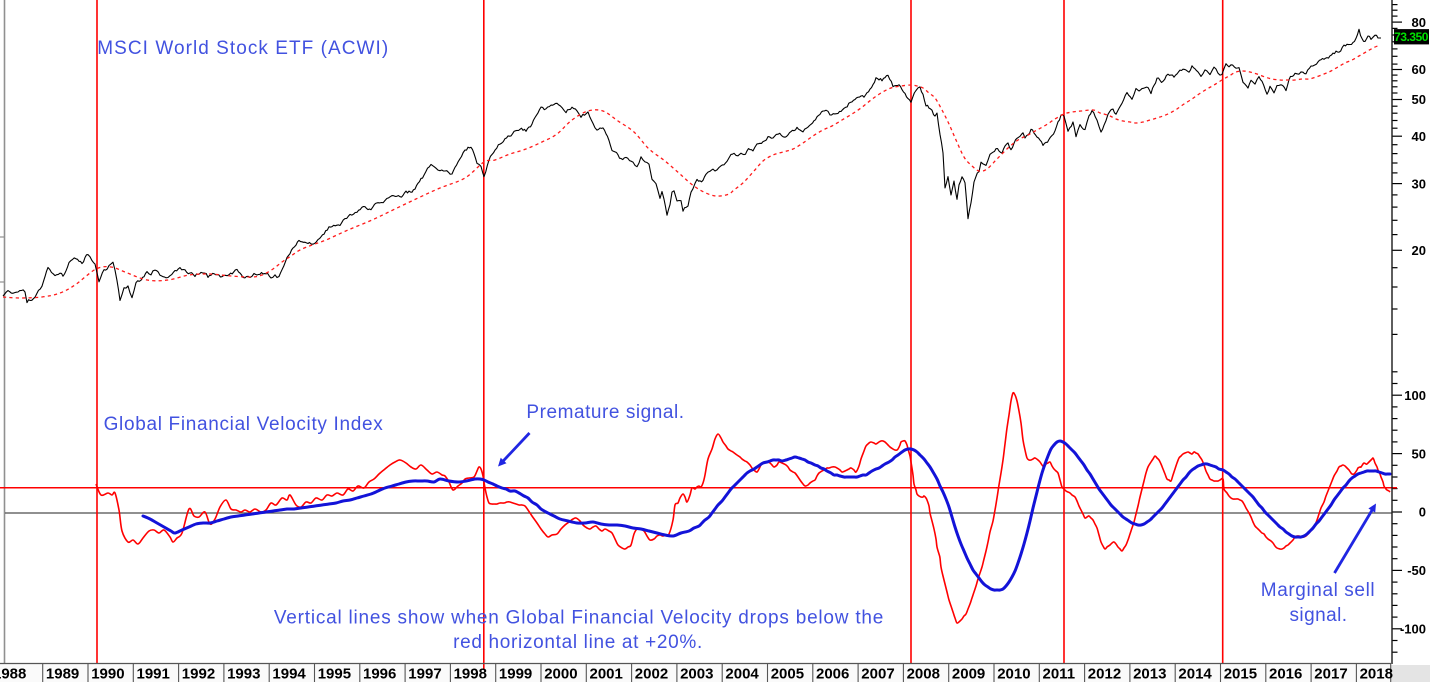 This screenshot has width=1430, height=682. I want to click on svg-text: 2018, so click(1376, 674).